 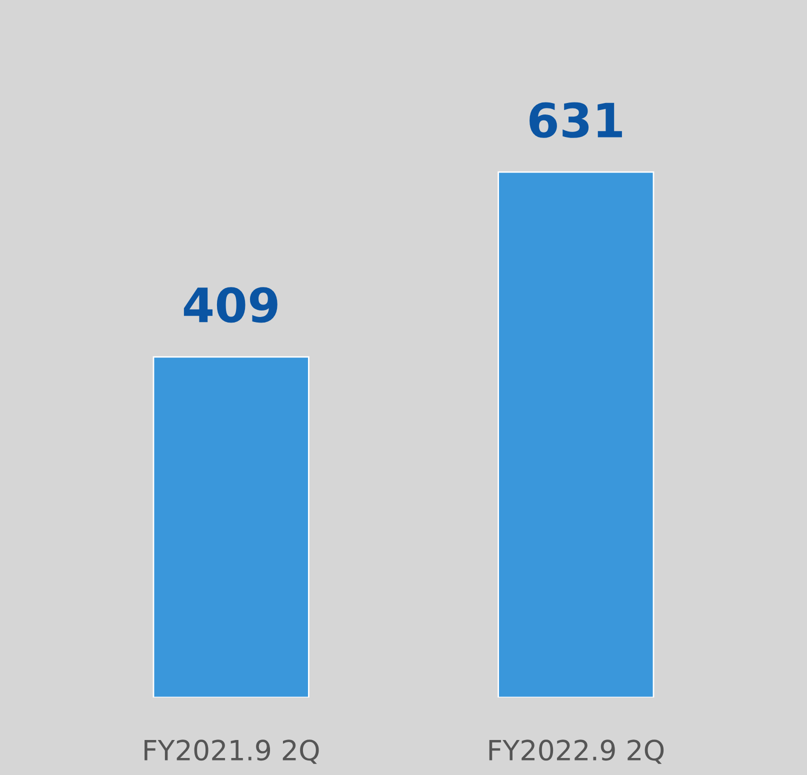 What do you see at coordinates (231, 305) in the screenshot?
I see `data-label: 409` at bounding box center [231, 305].